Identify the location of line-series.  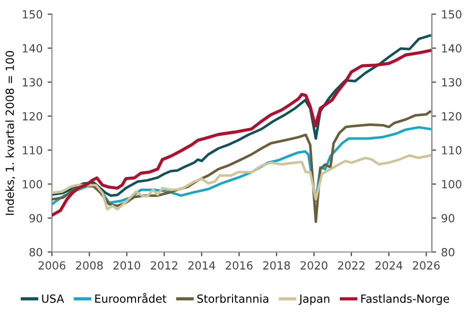
(242, 182).